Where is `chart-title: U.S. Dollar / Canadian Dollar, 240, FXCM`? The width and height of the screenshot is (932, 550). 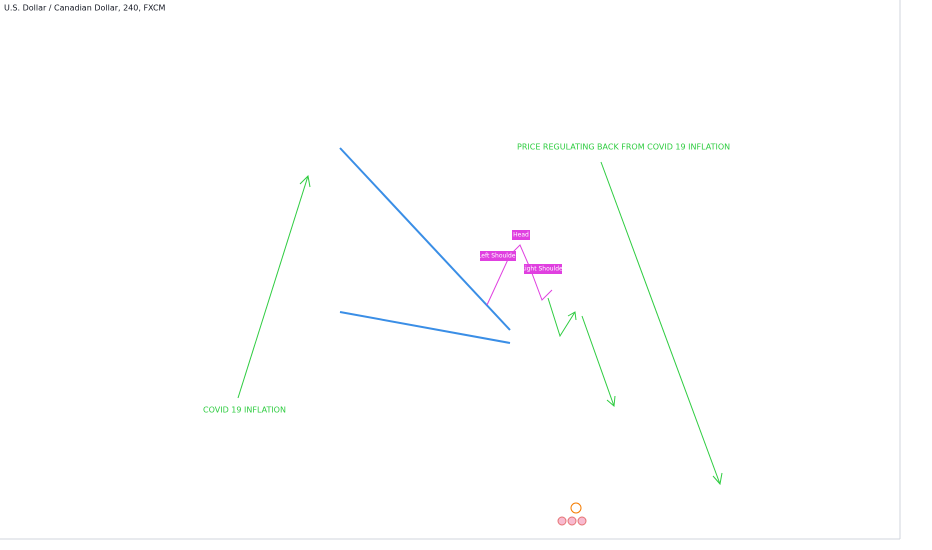
chart-title: U.S. Dollar / Canadian Dollar, 240, FXCM is located at coordinates (85, 8).